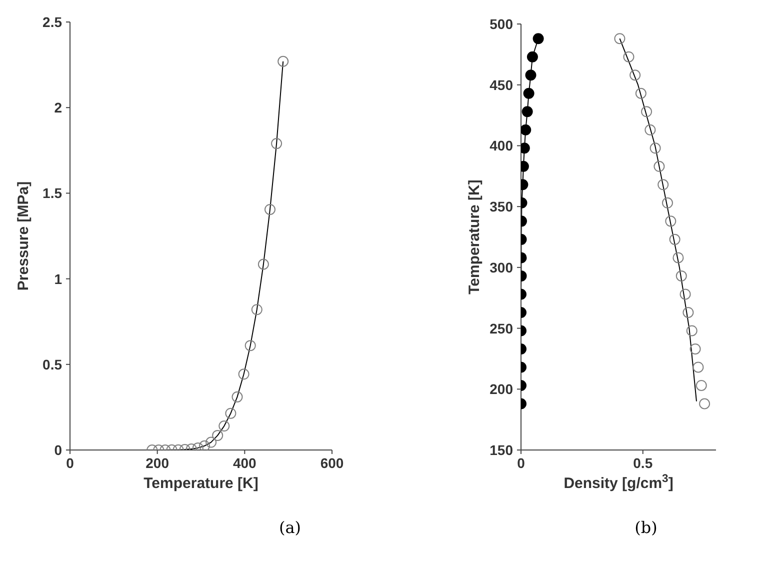 The width and height of the screenshot is (758, 563). Describe the element at coordinates (244, 462) in the screenshot. I see `x-tick-label: 400` at that location.